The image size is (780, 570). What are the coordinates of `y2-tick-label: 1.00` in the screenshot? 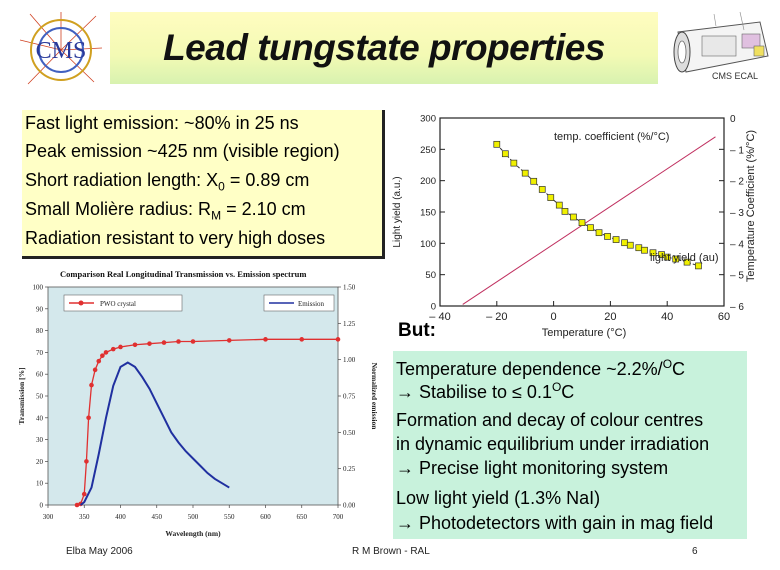 It's located at (349, 360).